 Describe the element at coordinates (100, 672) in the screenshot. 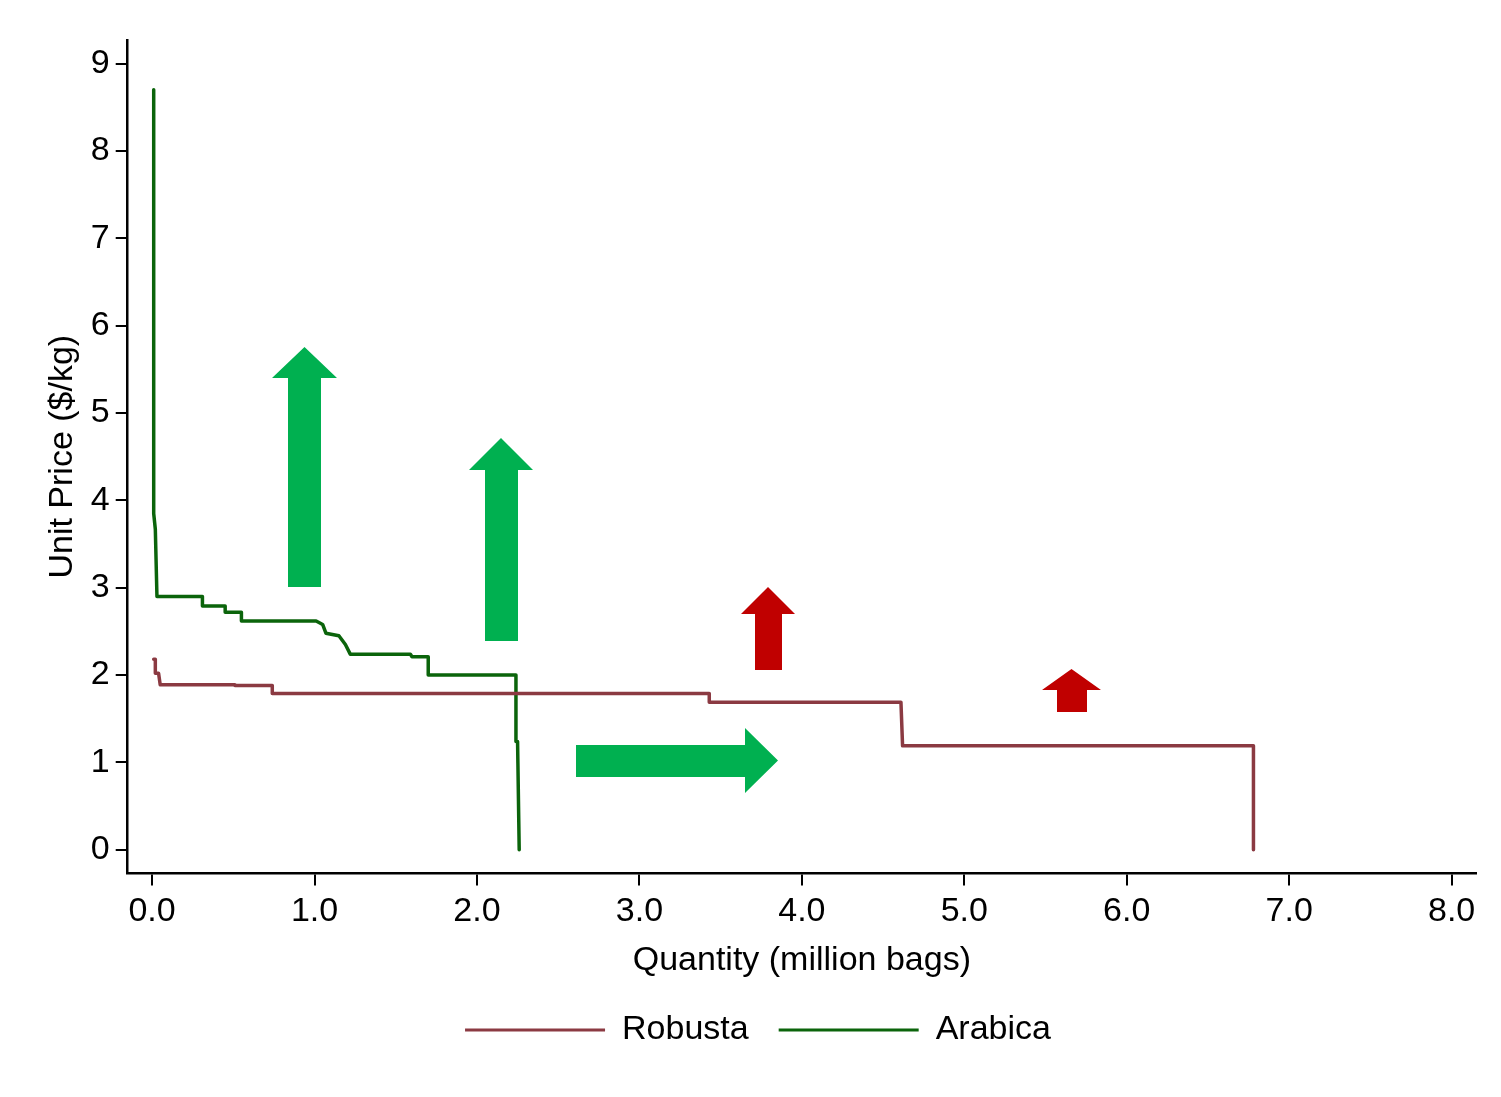

I see `y-tick-label: 2` at that location.